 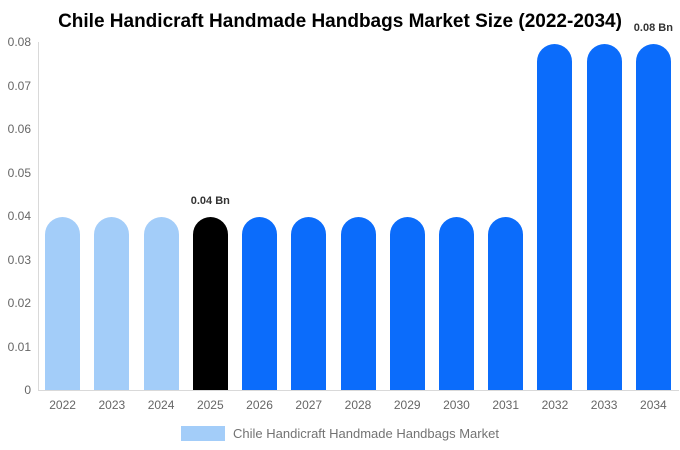 I want to click on bar-2028, so click(x=358, y=303).